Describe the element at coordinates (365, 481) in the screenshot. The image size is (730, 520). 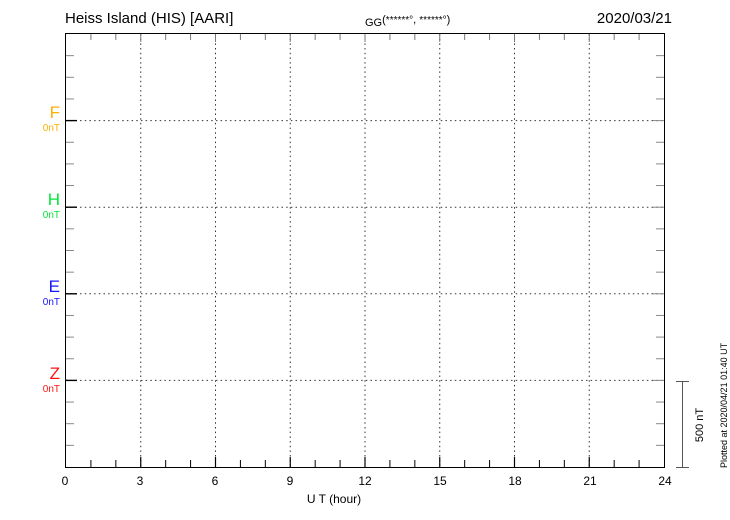
I see `x-tick-12: 12` at that location.